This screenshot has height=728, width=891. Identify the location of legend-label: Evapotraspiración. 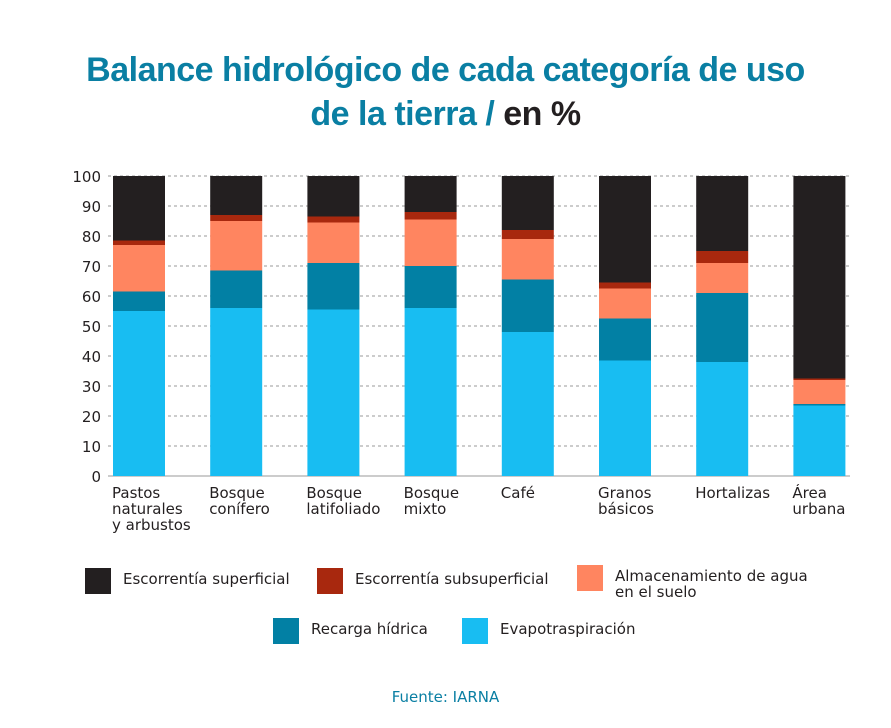
(568, 629).